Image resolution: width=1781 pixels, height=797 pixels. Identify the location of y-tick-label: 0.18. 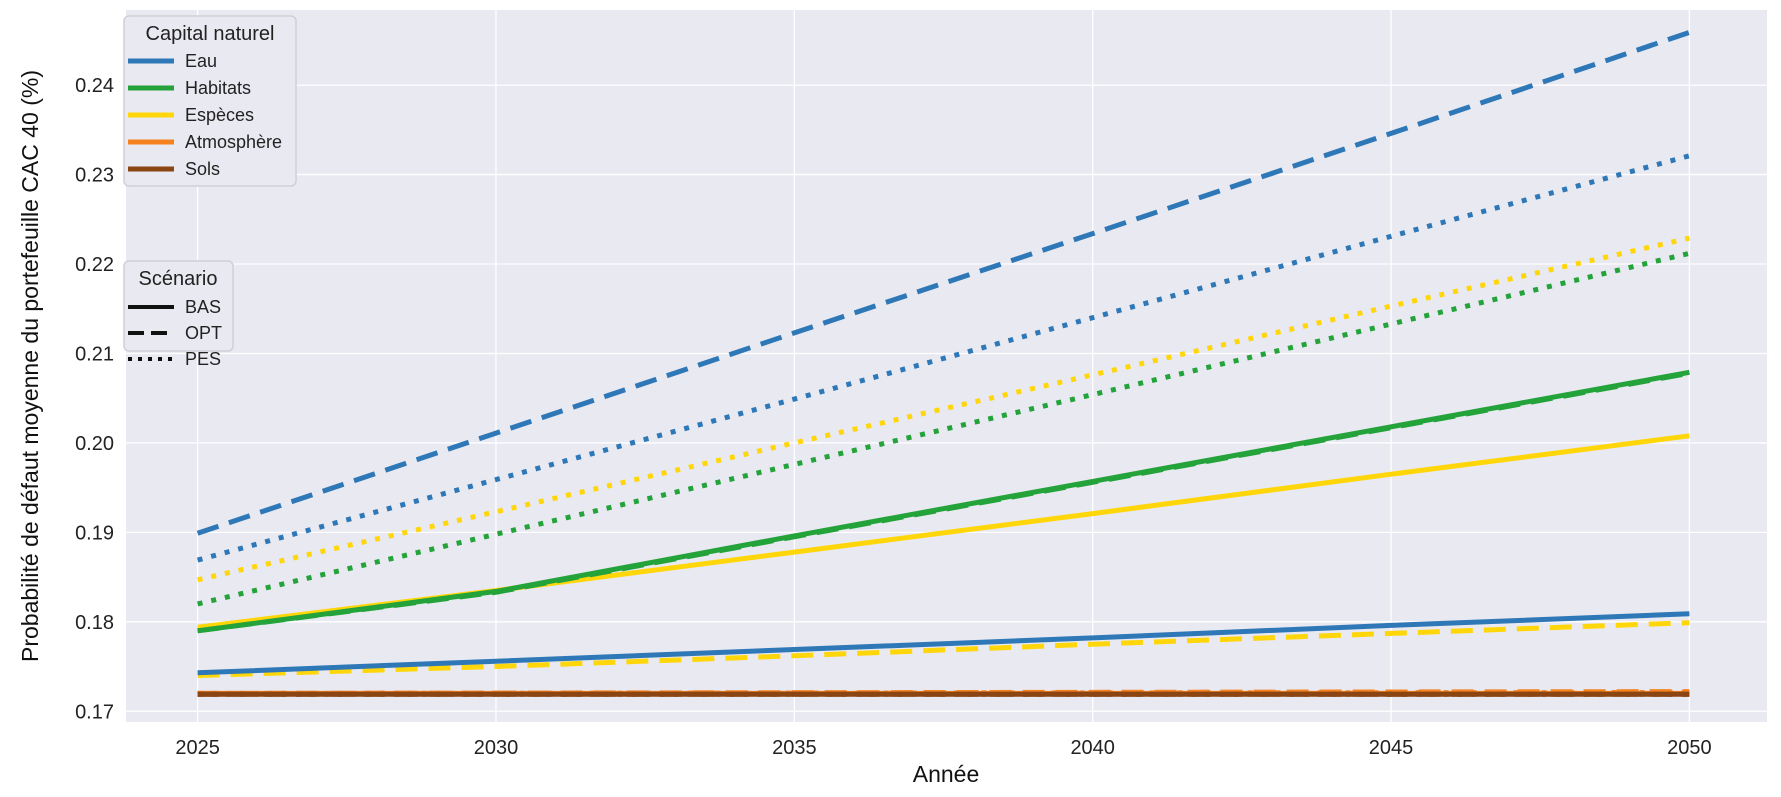
(94, 623).